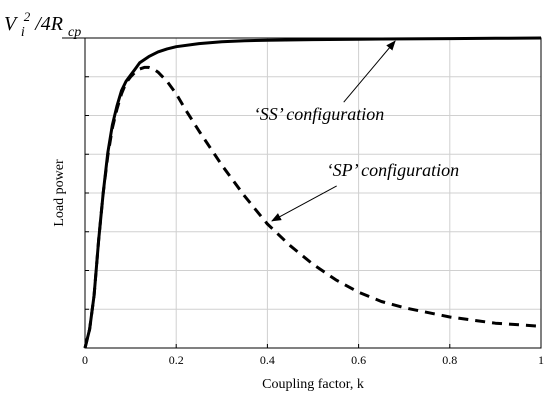 The width and height of the screenshot is (550, 401). I want to click on x-tick-label: 0.6, so click(358, 360).